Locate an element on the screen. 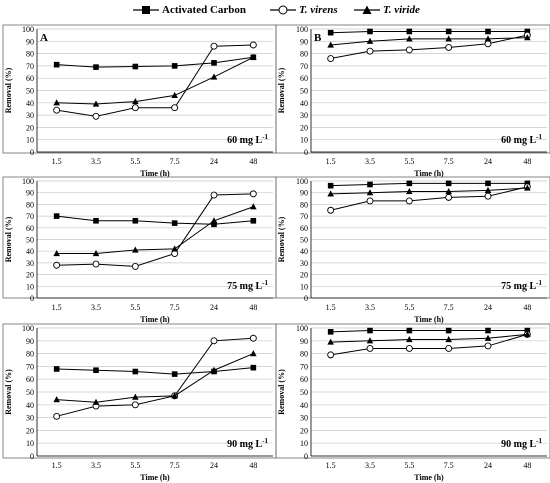 The width and height of the screenshot is (550, 483). concentration-annotation: 75 mg L-1 is located at coordinates (521, 285).